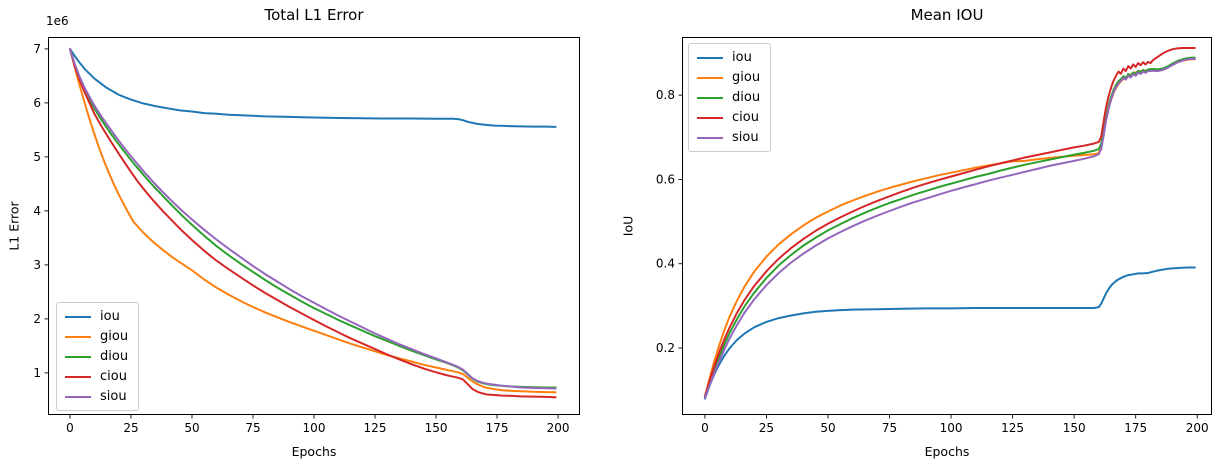  Describe the element at coordinates (947, 451) in the screenshot. I see `right-x-axis-label: Epochs` at that location.